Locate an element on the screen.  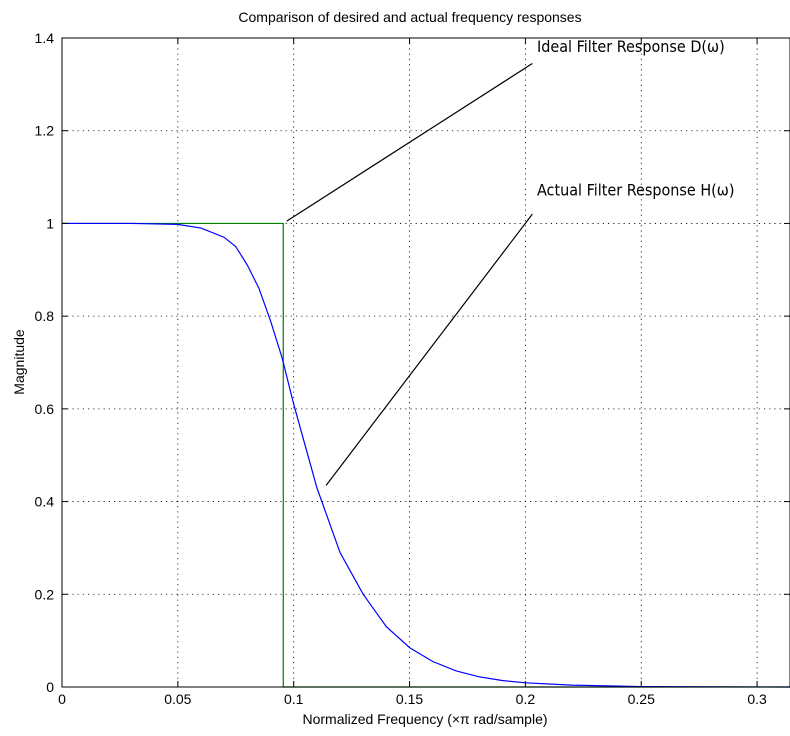
y-tick-label: 1.2 is located at coordinates (45, 131).